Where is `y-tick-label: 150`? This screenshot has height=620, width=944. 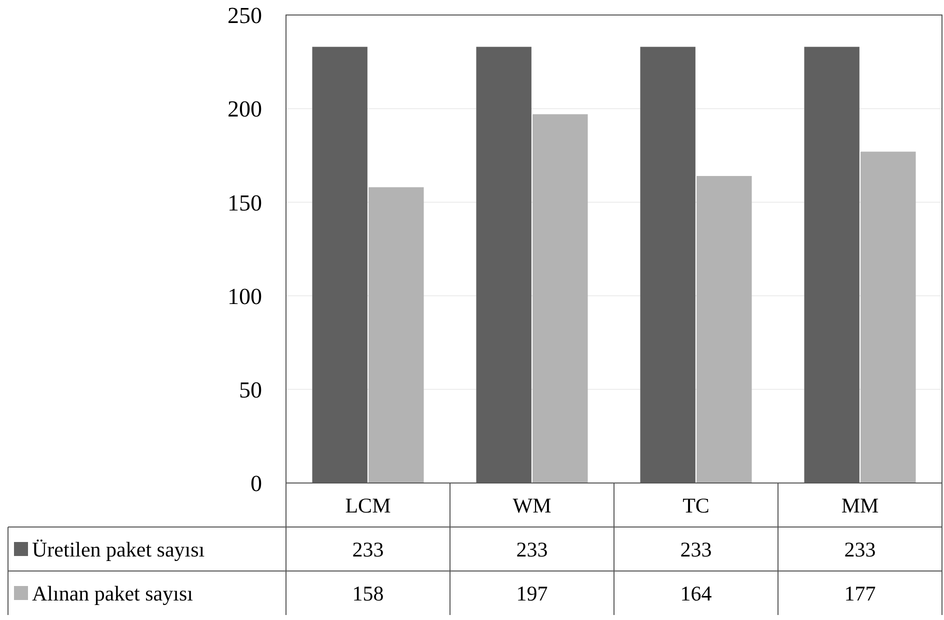 y-tick-label: 150 is located at coordinates (245, 203).